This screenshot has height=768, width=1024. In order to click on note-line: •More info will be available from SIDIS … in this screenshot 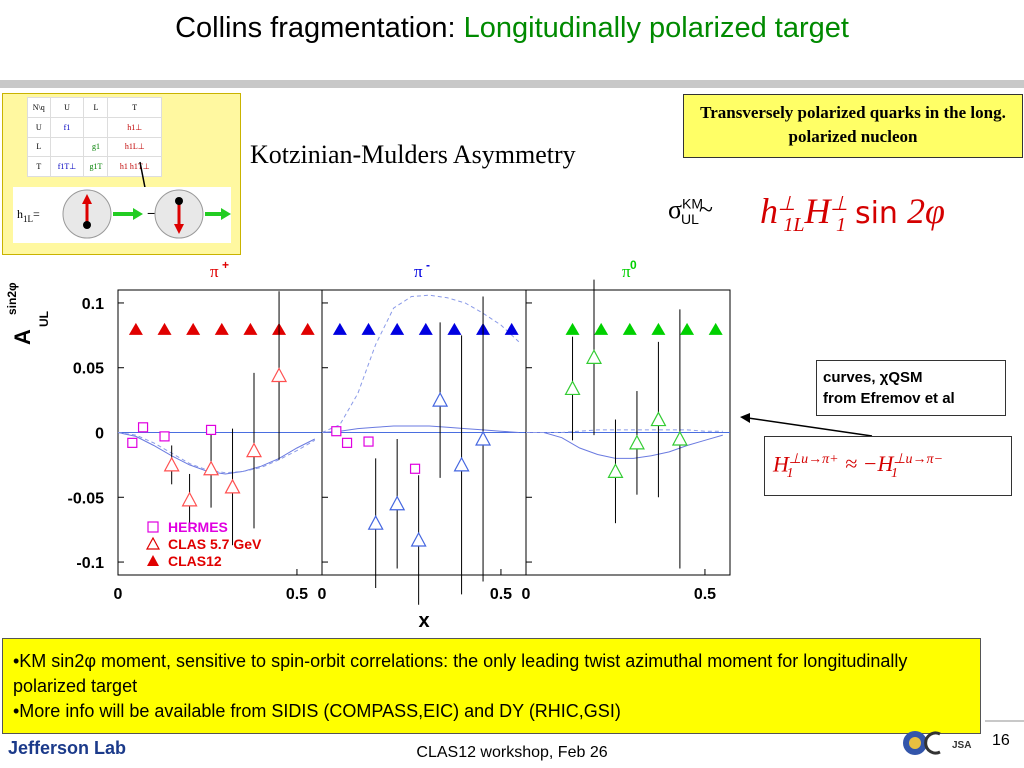, I will do `click(317, 711)`.